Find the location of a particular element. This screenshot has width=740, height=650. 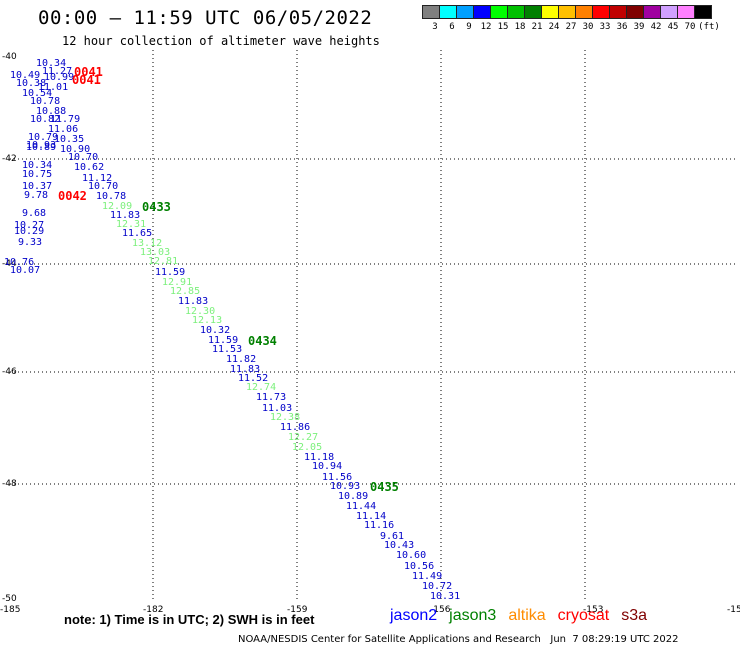

wave-height-value: 11.59 is located at coordinates (170, 272).